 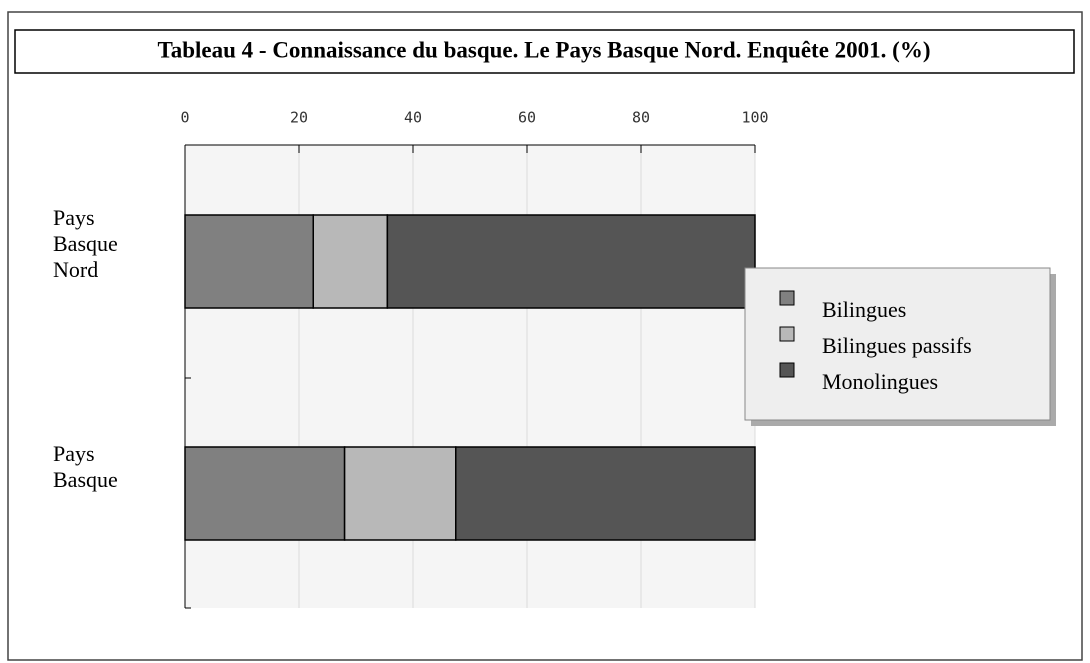 I want to click on legend-box, so click(x=897, y=344).